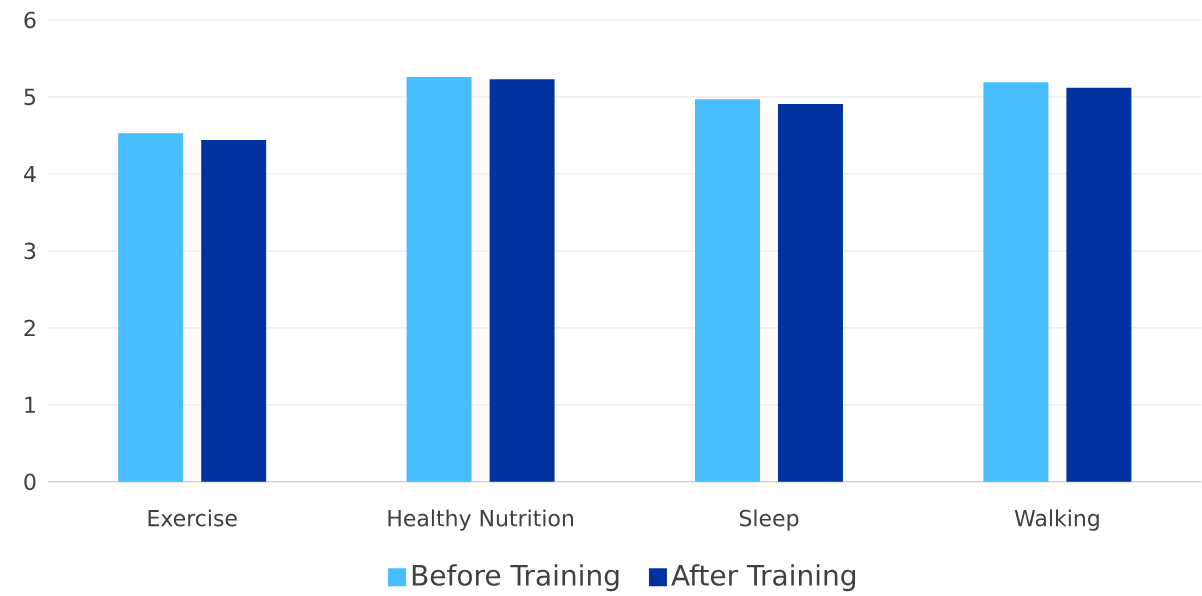  I want to click on x-tick-label: Exercise, so click(192, 518).